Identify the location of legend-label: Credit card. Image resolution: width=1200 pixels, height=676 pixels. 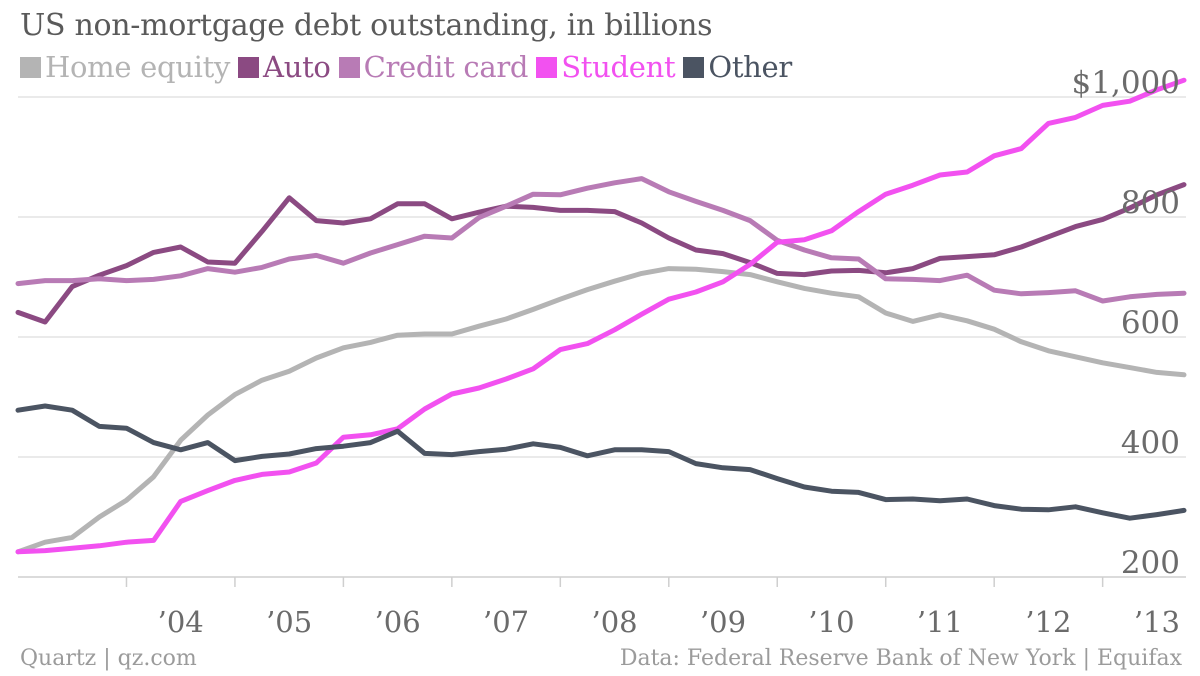
(446, 67).